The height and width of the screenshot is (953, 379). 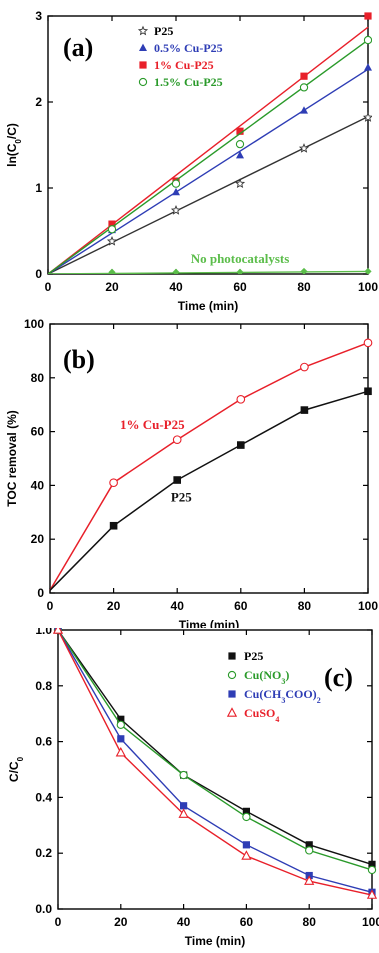 I want to click on legend-label: Cu(NO3), so click(x=266, y=677).